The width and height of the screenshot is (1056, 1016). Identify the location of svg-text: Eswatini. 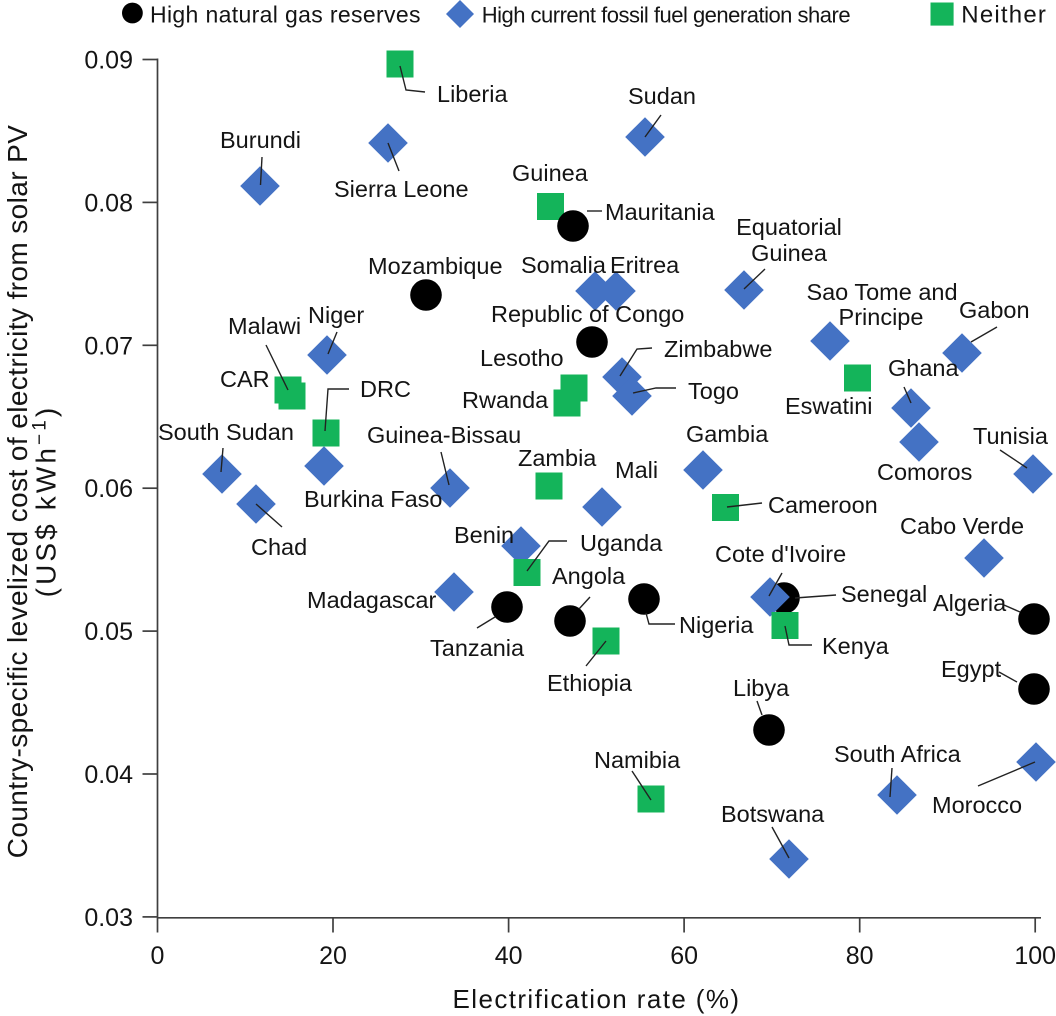
(829, 406).